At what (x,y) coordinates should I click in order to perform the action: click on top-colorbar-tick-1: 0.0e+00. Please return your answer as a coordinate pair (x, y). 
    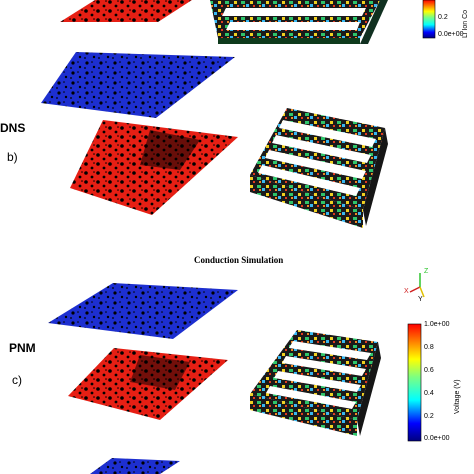
    Looking at the image, I should click on (451, 34).